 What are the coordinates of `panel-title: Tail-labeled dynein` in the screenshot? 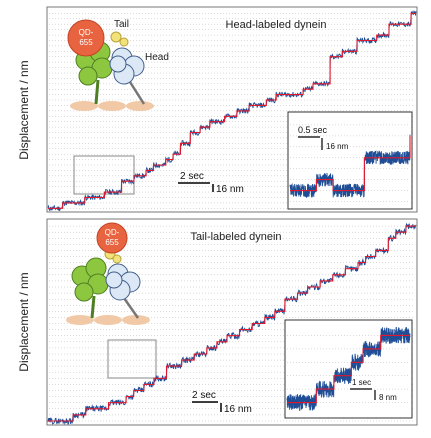 It's located at (235, 237).